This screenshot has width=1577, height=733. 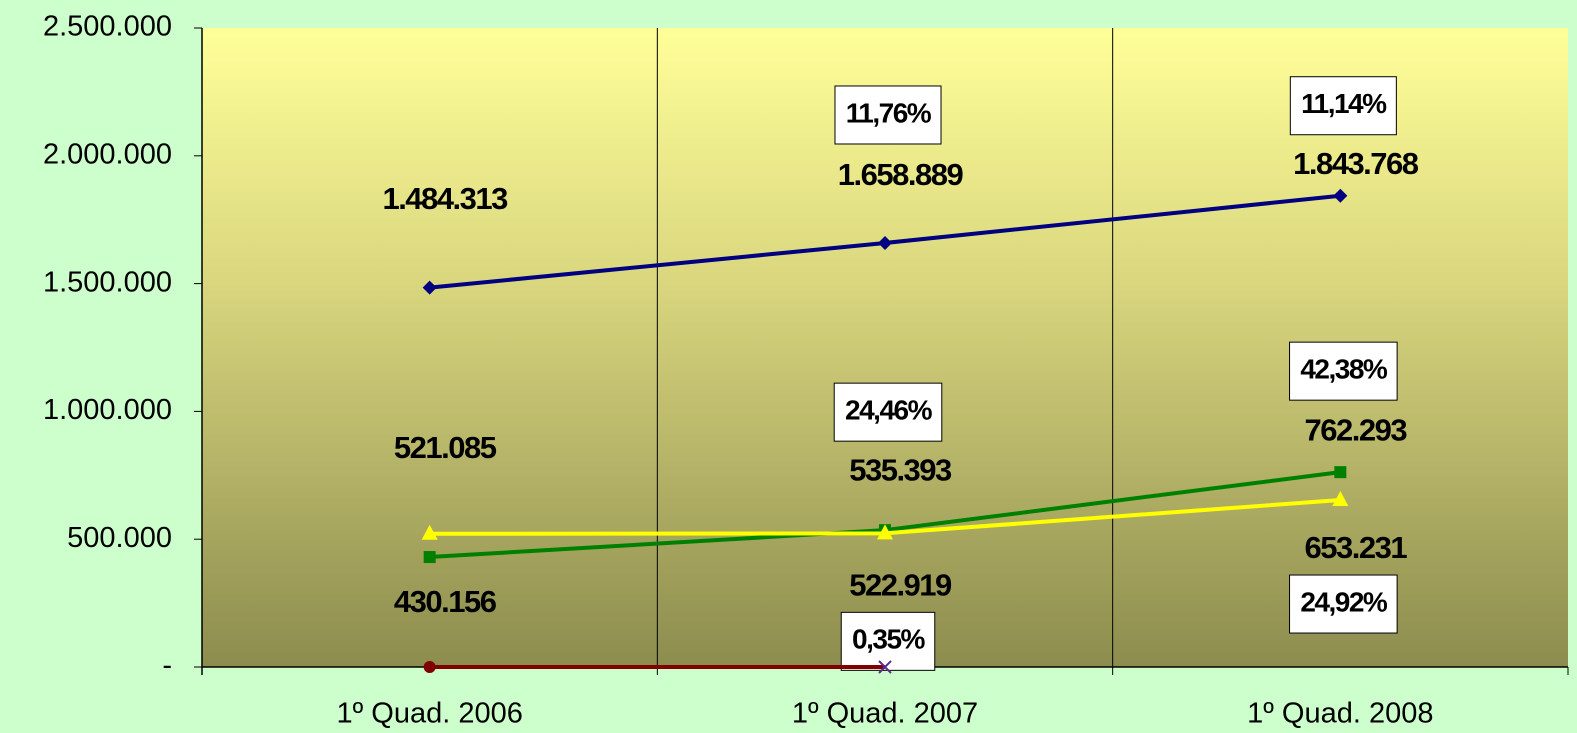 What do you see at coordinates (1356, 429) in the screenshot?
I see `value-label: 762.293` at bounding box center [1356, 429].